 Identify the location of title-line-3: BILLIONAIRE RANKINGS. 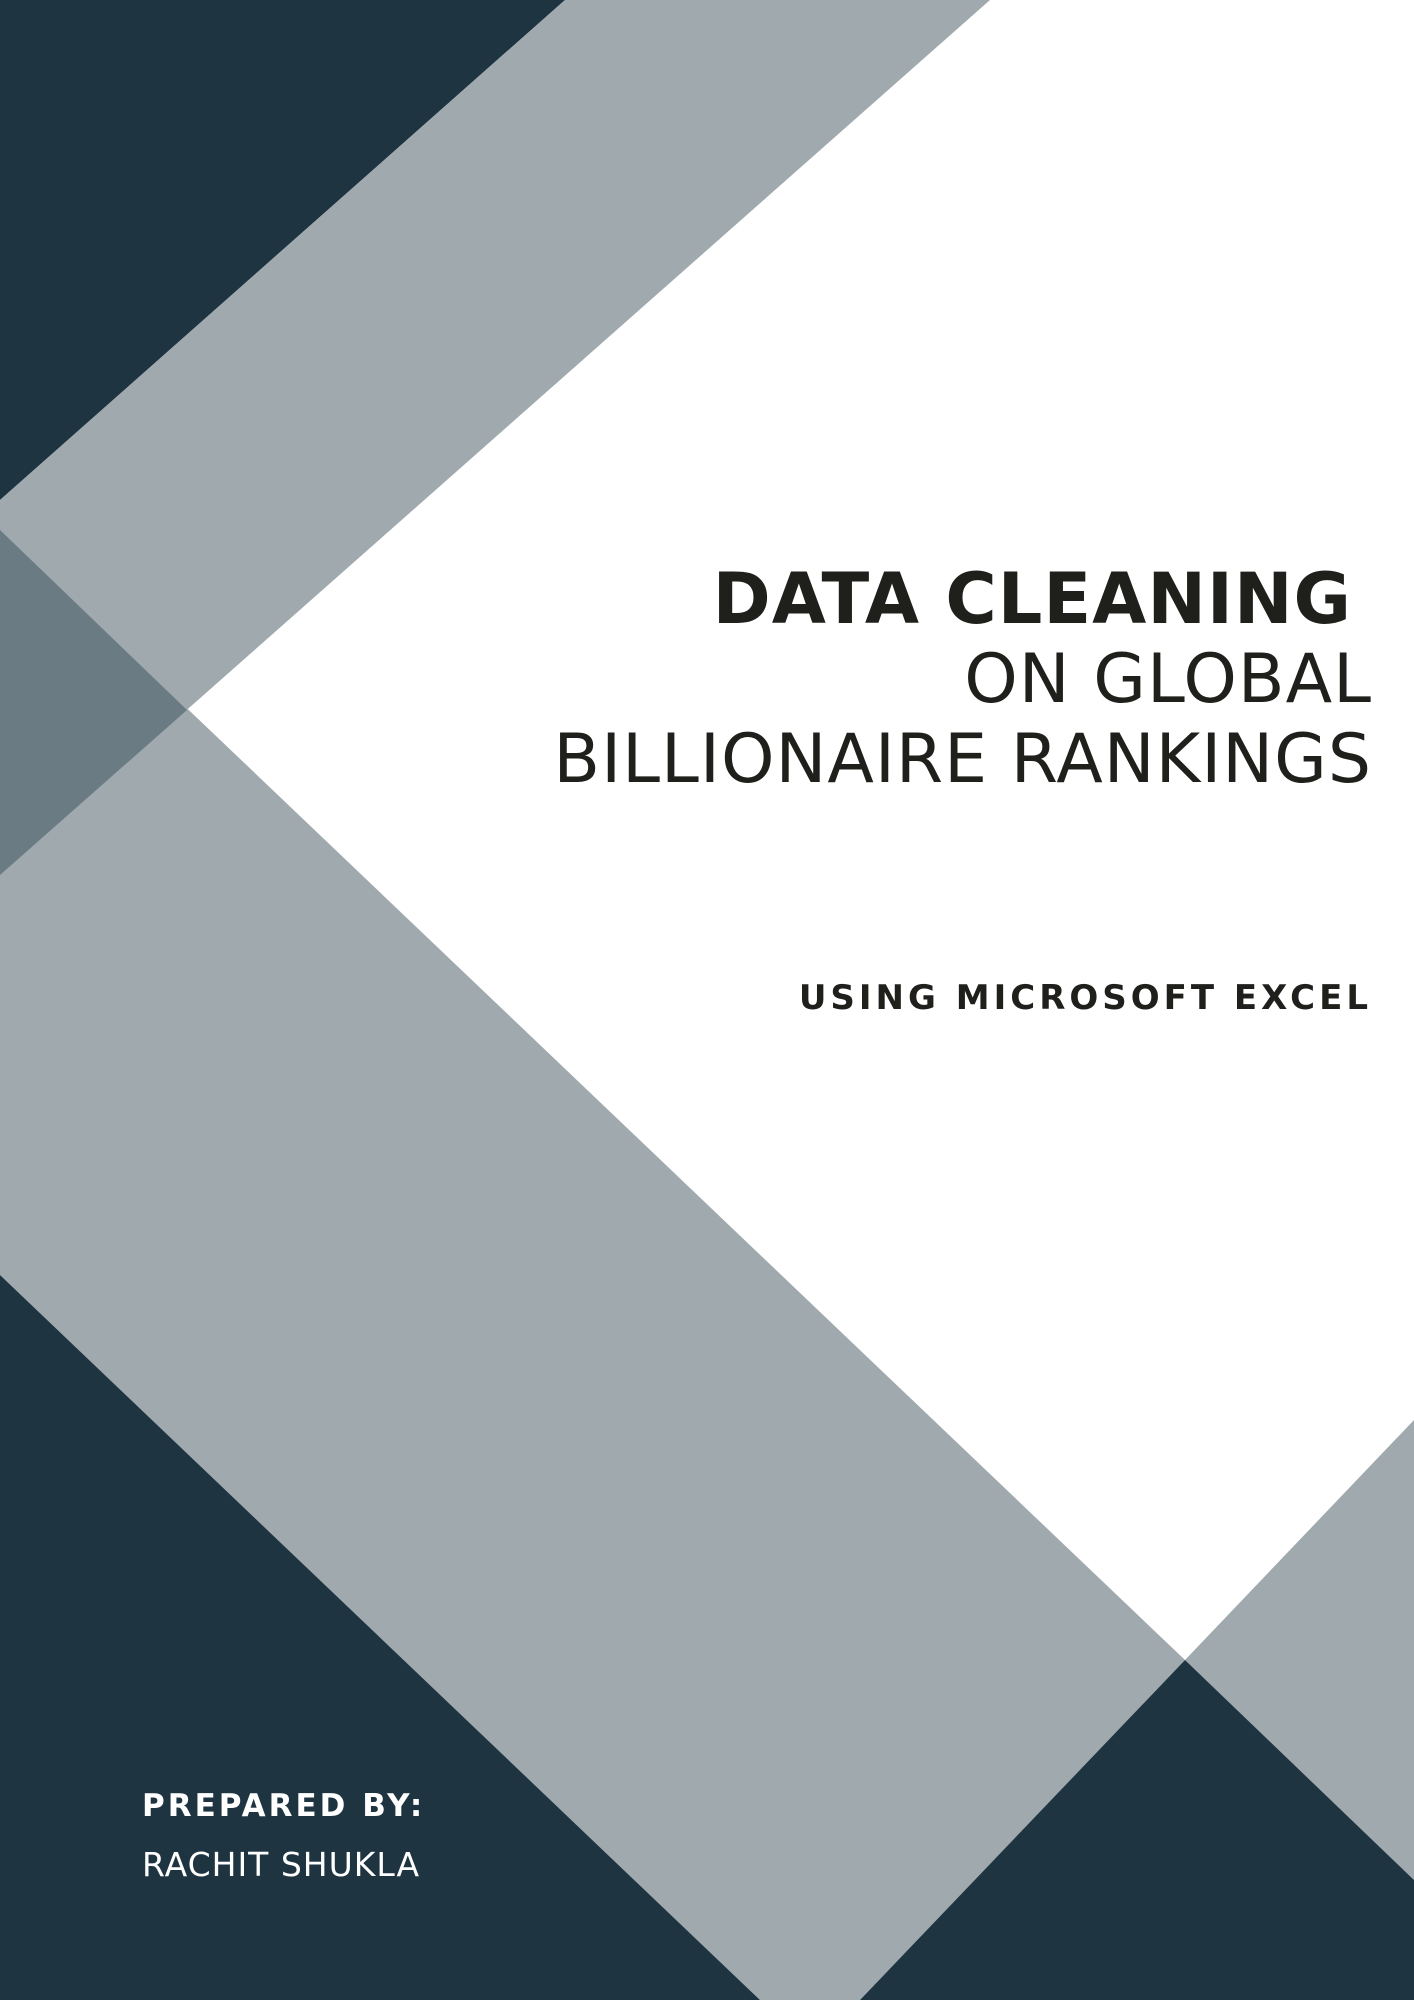
(962, 759).